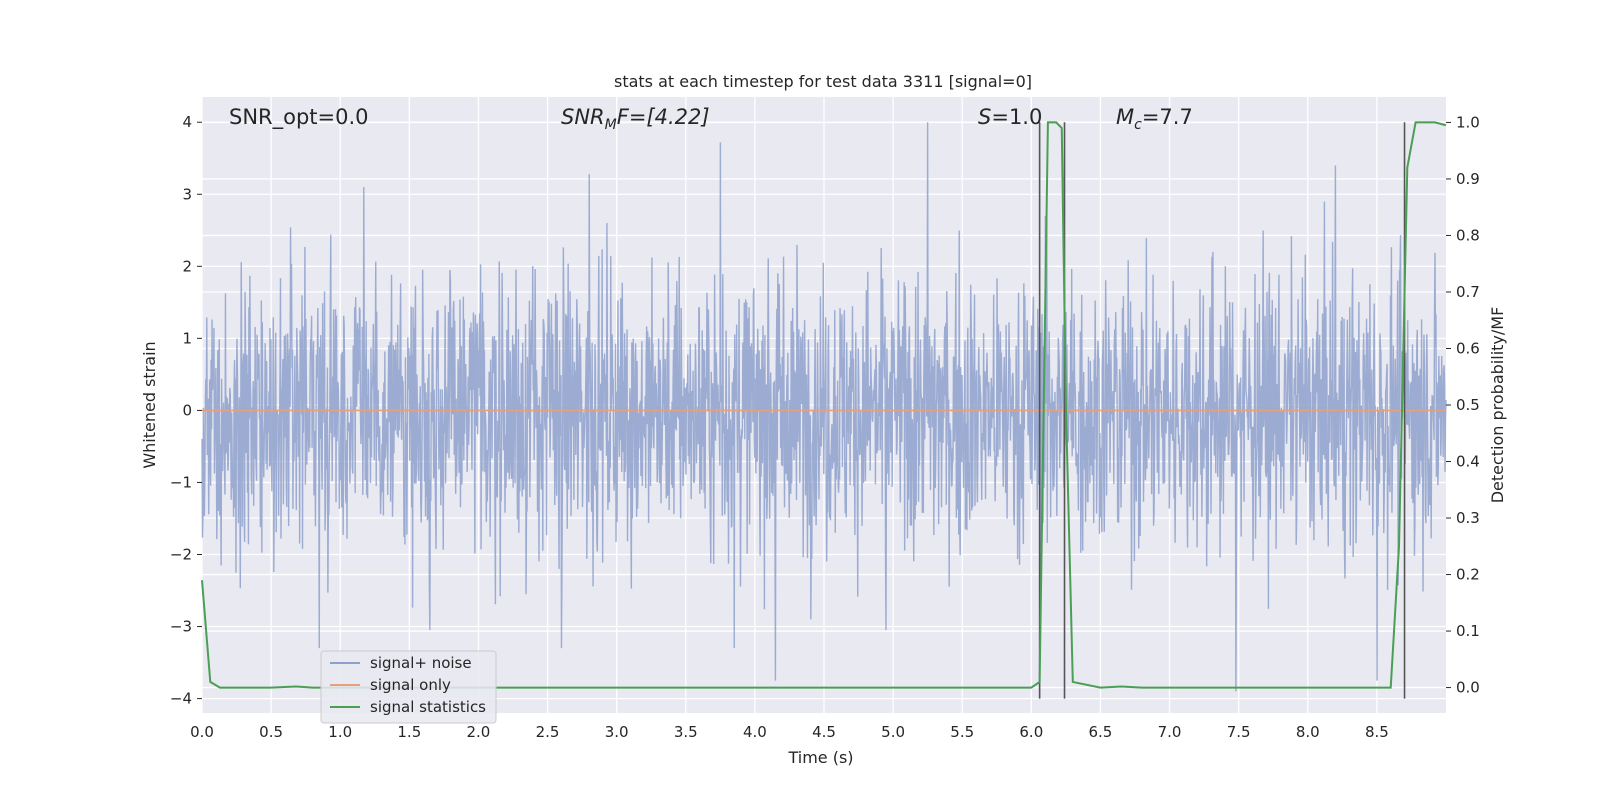 This screenshot has width=1600, height=800. What do you see at coordinates (1468, 518) in the screenshot?
I see `y2-tick-label: 0.3` at bounding box center [1468, 518].